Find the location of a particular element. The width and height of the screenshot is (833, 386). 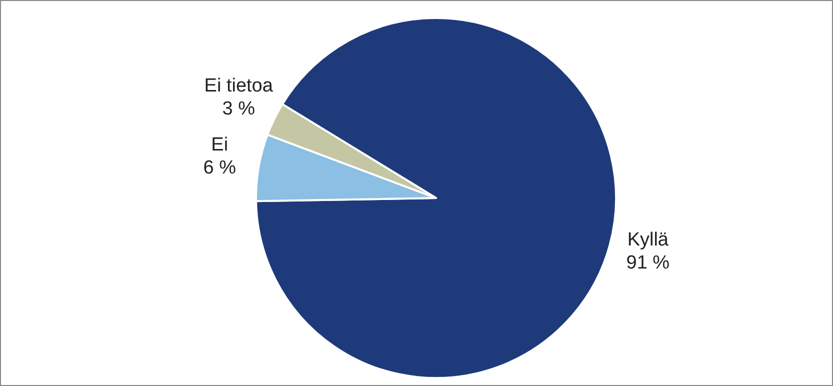

slice-label: Ei is located at coordinates (219, 145).